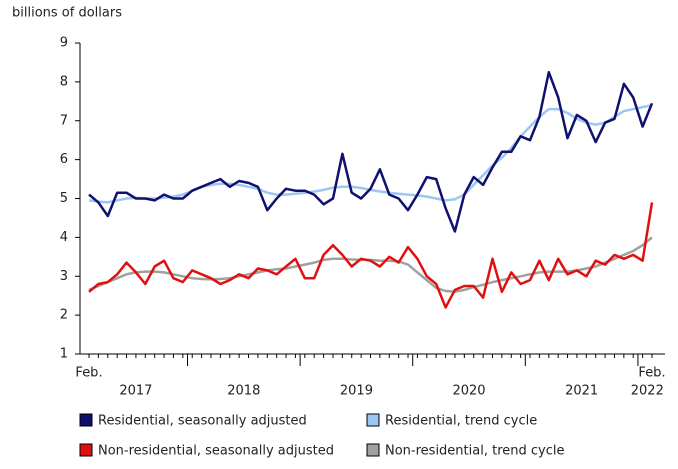  Describe the element at coordinates (581, 391) in the screenshot. I see `year-label: 2021` at that location.